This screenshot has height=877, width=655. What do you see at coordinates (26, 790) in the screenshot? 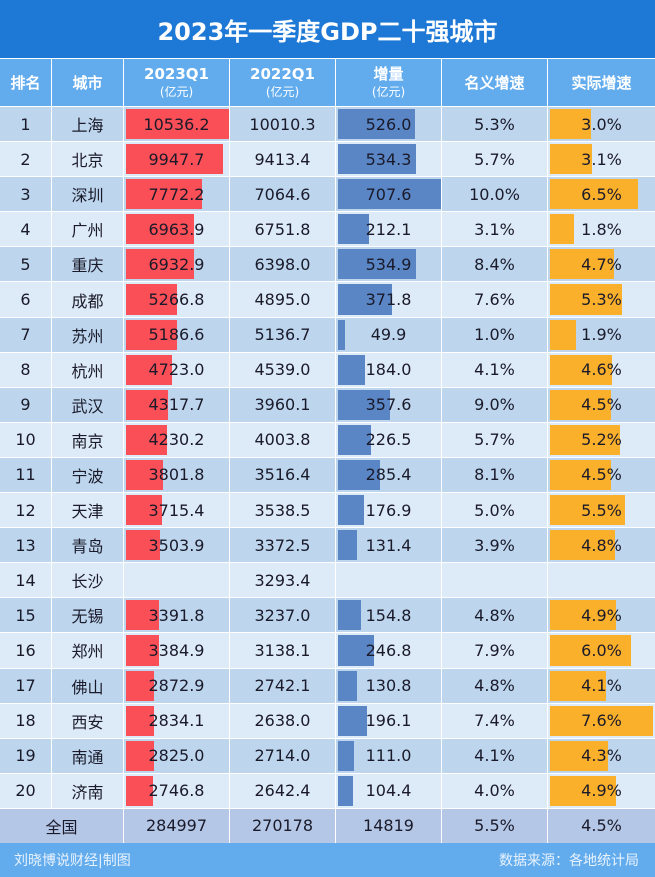
I see `rank-cell: 20` at bounding box center [26, 790].